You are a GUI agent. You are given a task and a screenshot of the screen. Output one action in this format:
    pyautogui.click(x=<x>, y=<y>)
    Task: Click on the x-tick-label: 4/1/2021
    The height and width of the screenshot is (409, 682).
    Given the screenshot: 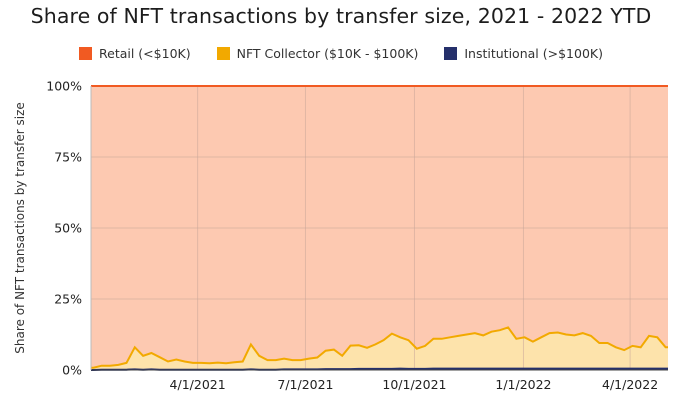 What is the action you would take?
    pyautogui.click(x=198, y=384)
    